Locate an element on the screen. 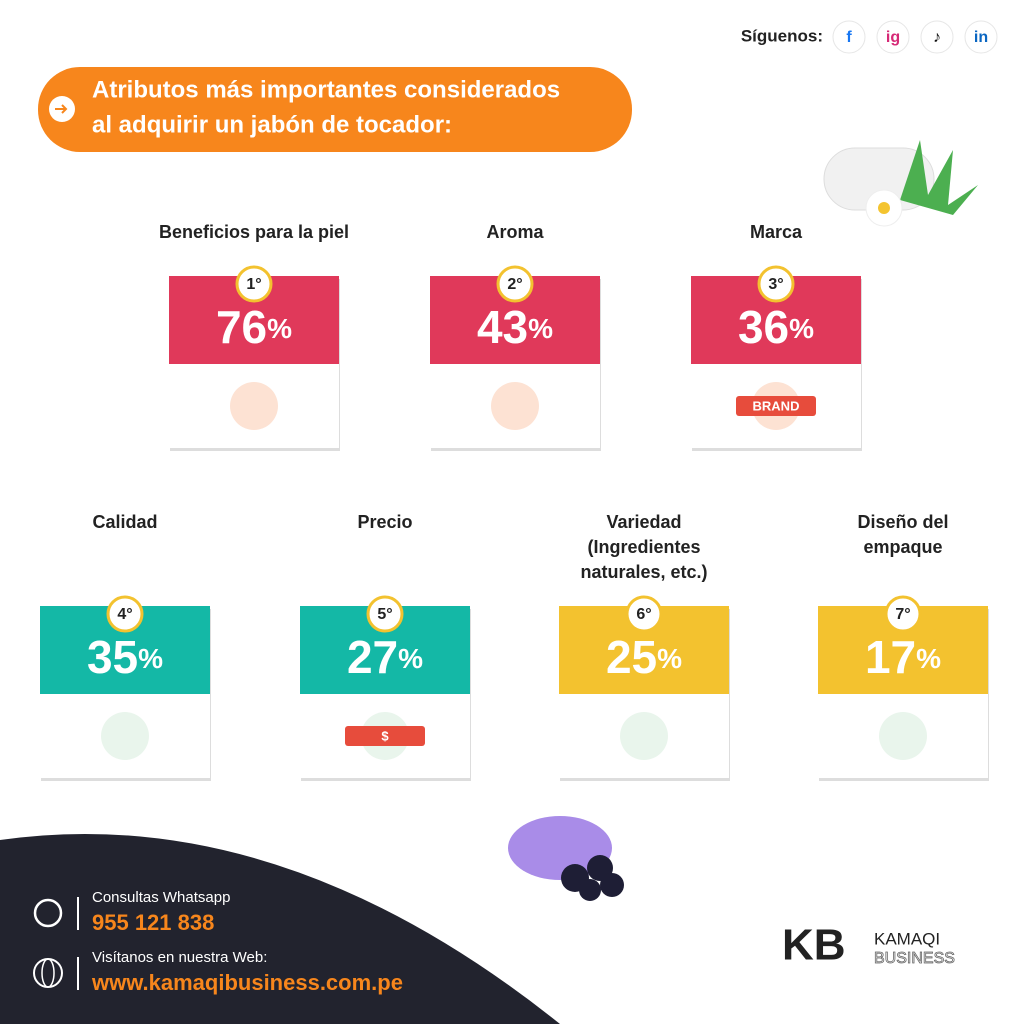 This screenshot has width=1024, height=1024. percentage-value: 36 is located at coordinates (763, 327).